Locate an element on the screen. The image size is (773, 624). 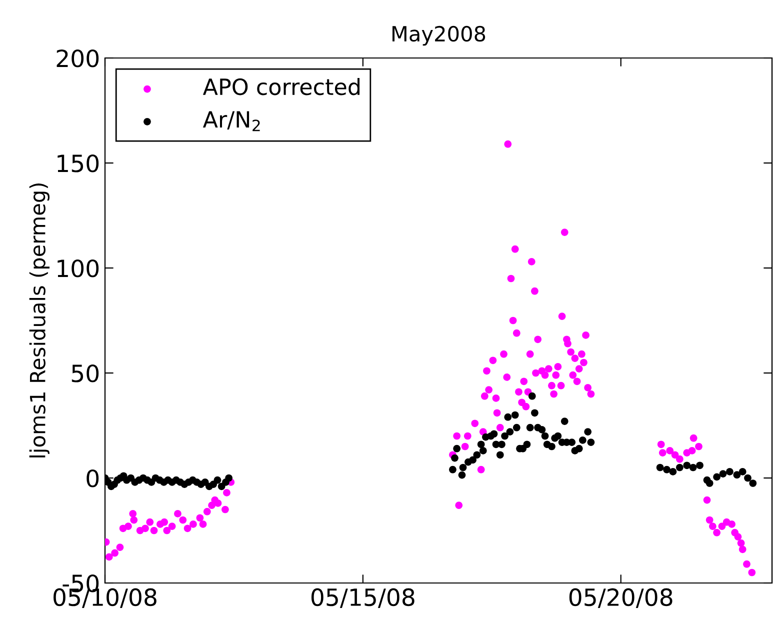
y-tick-label: 200 is located at coordinates (77, 58).